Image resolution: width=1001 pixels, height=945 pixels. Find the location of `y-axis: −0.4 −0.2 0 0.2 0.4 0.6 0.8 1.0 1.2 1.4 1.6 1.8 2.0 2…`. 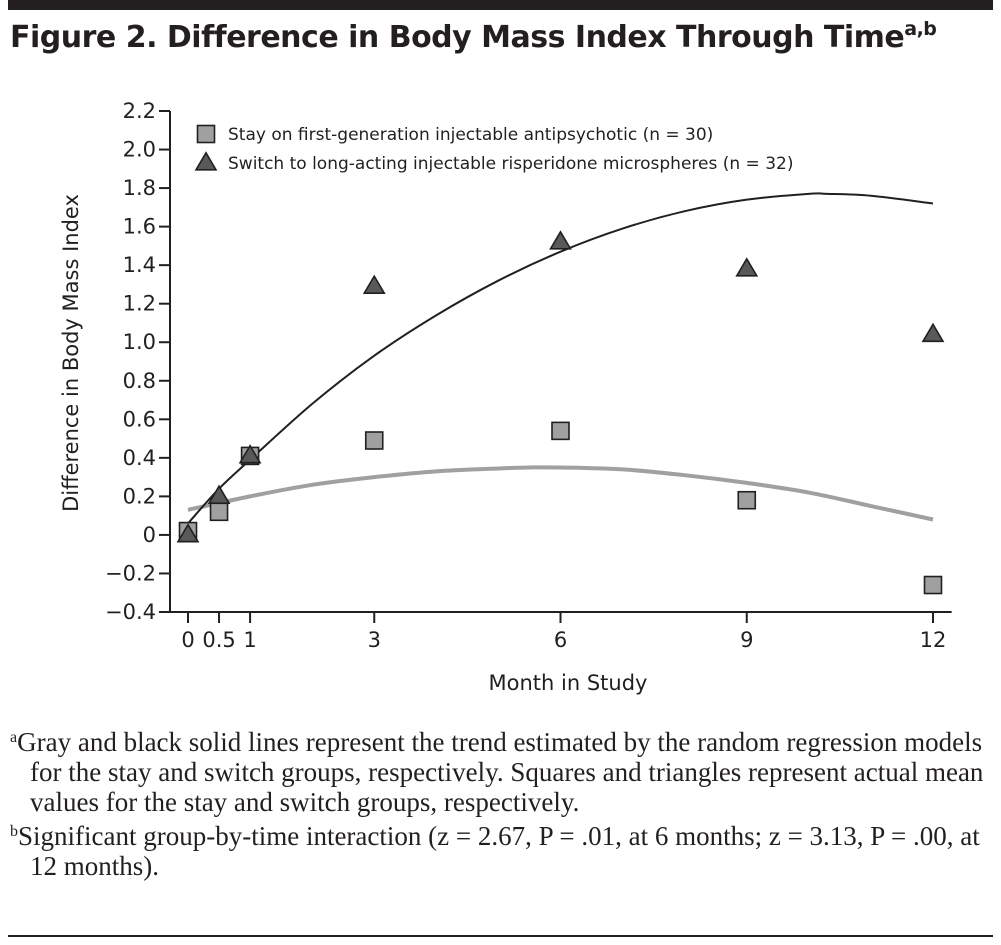

y-axis: −0.4 −0.2 0 0.2 0.4 0.6 0.8 1.0 1.2 1.4 1.6 1.8 2.0 2… is located at coordinates (138, 361).